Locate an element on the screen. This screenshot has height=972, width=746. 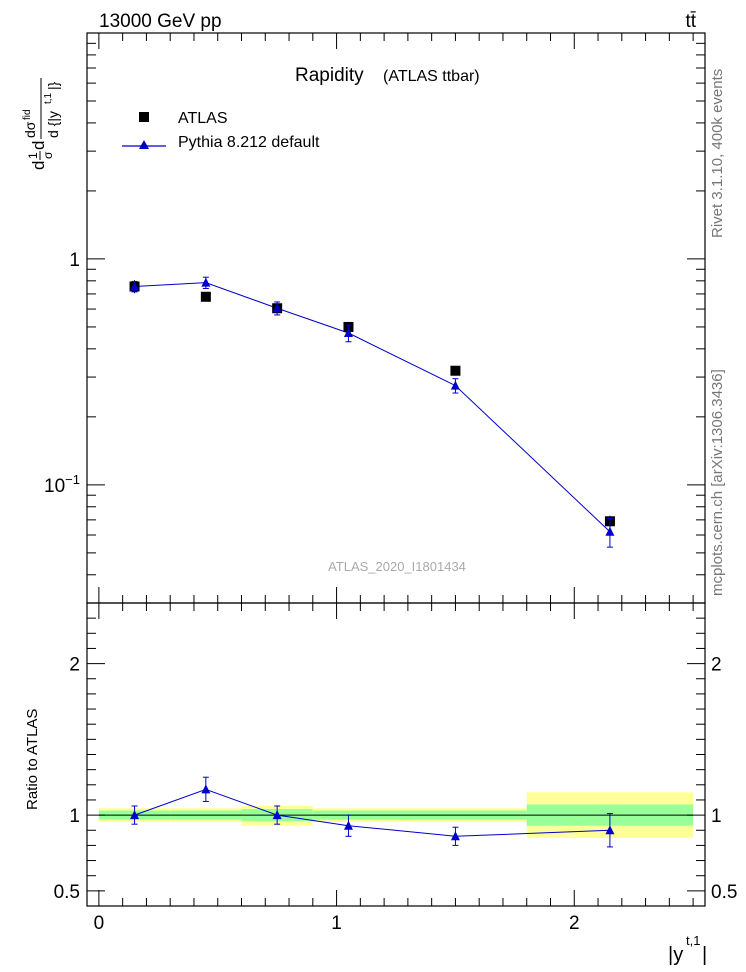
ratio-y-tick-label-2: 2 is located at coordinates (74, 665).